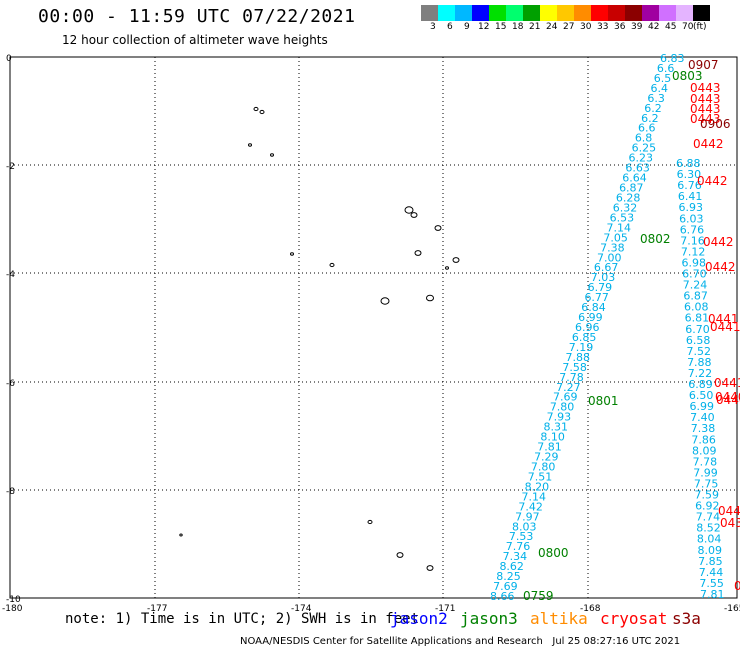 This screenshot has width=740, height=650. Describe the element at coordinates (690, 196) in the screenshot. I see `wave-height-label: 6.41` at that location.